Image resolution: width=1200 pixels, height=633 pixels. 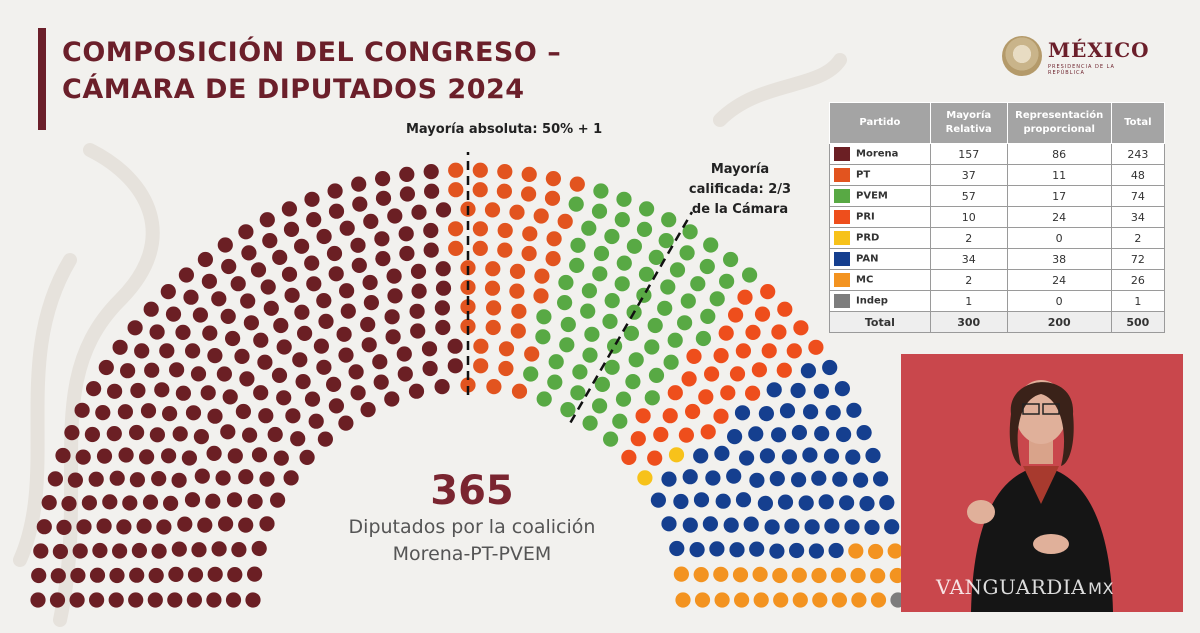 What do you see at coordinates (676, 455) in the screenshot?
I see `seat-prd` at bounding box center [676, 455].